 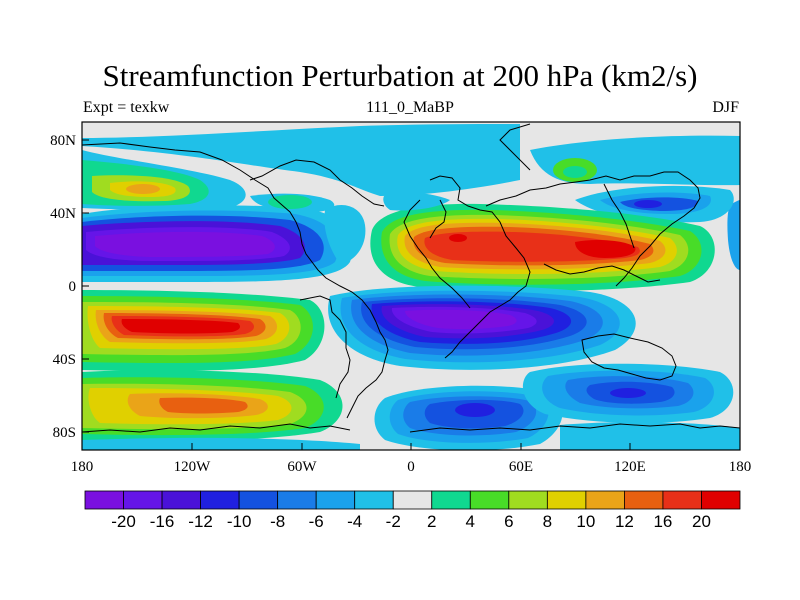 What do you see at coordinates (63, 141) in the screenshot?
I see `y-tick-label: 80N` at bounding box center [63, 141].